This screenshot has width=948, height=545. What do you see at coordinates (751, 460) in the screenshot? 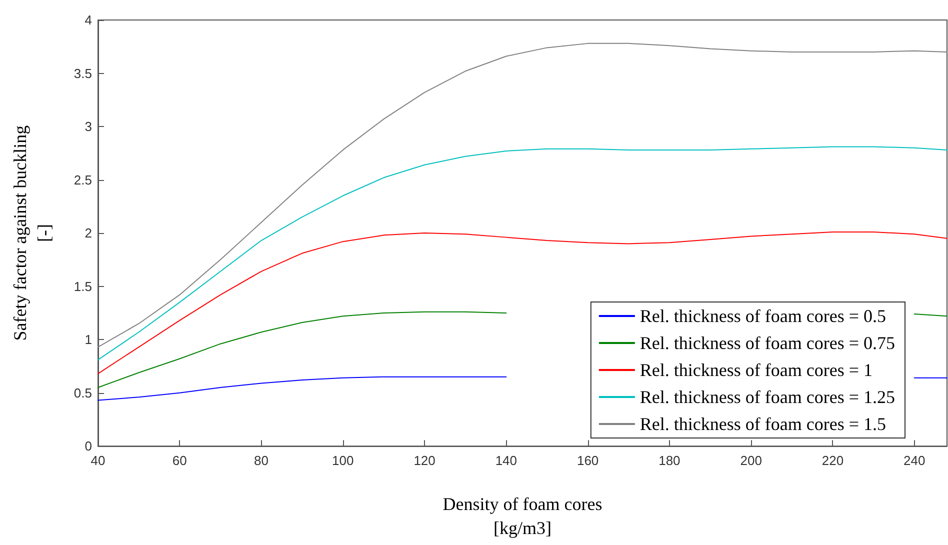
I see `x-tick-label: 200` at bounding box center [751, 460].